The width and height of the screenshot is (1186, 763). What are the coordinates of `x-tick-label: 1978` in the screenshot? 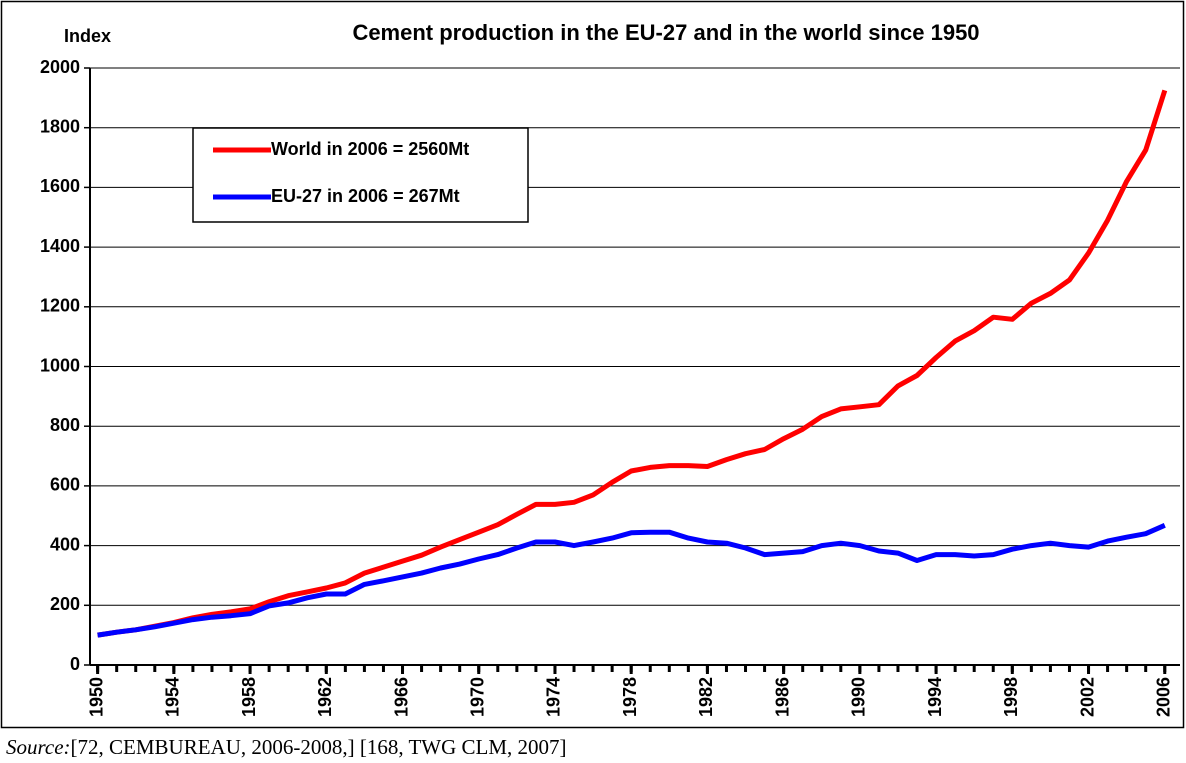 It's located at (630, 697).